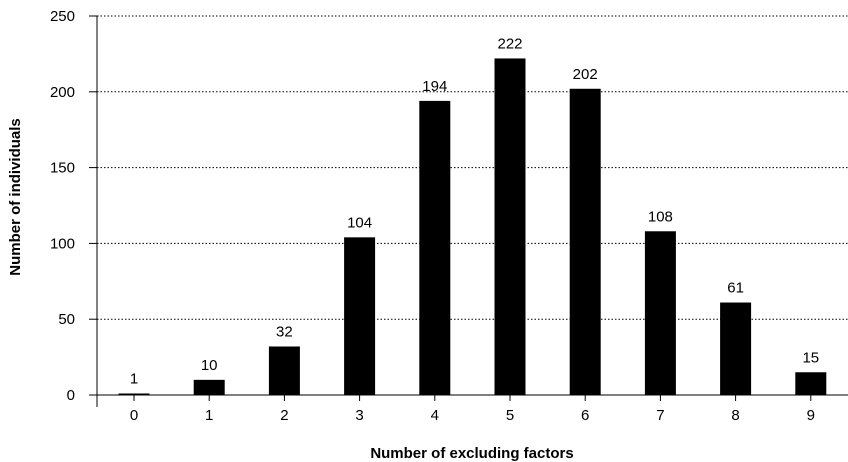 This screenshot has width=848, height=462. Describe the element at coordinates (209, 415) in the screenshot. I see `x-tick-label-1: 1` at that location.